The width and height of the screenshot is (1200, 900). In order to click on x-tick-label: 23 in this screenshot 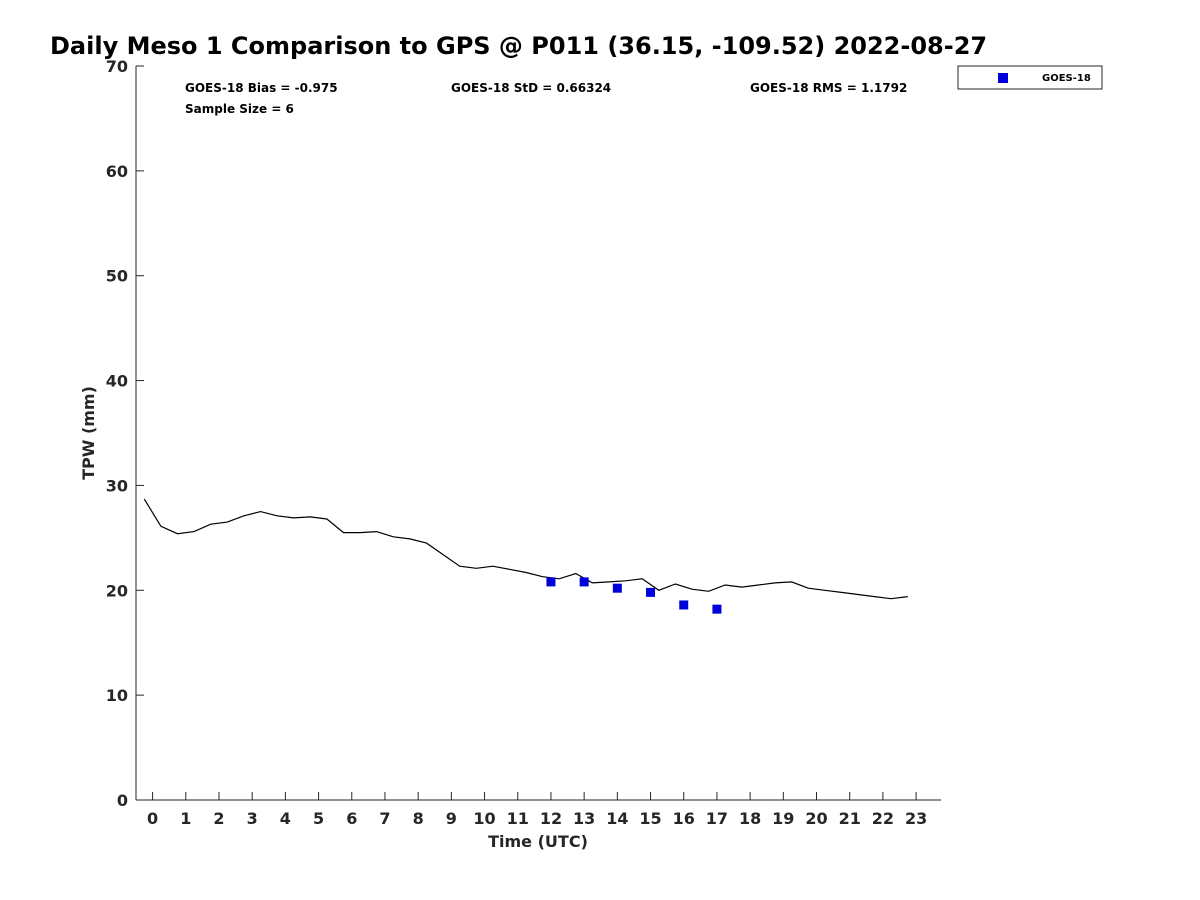, I will do `click(916, 818)`.